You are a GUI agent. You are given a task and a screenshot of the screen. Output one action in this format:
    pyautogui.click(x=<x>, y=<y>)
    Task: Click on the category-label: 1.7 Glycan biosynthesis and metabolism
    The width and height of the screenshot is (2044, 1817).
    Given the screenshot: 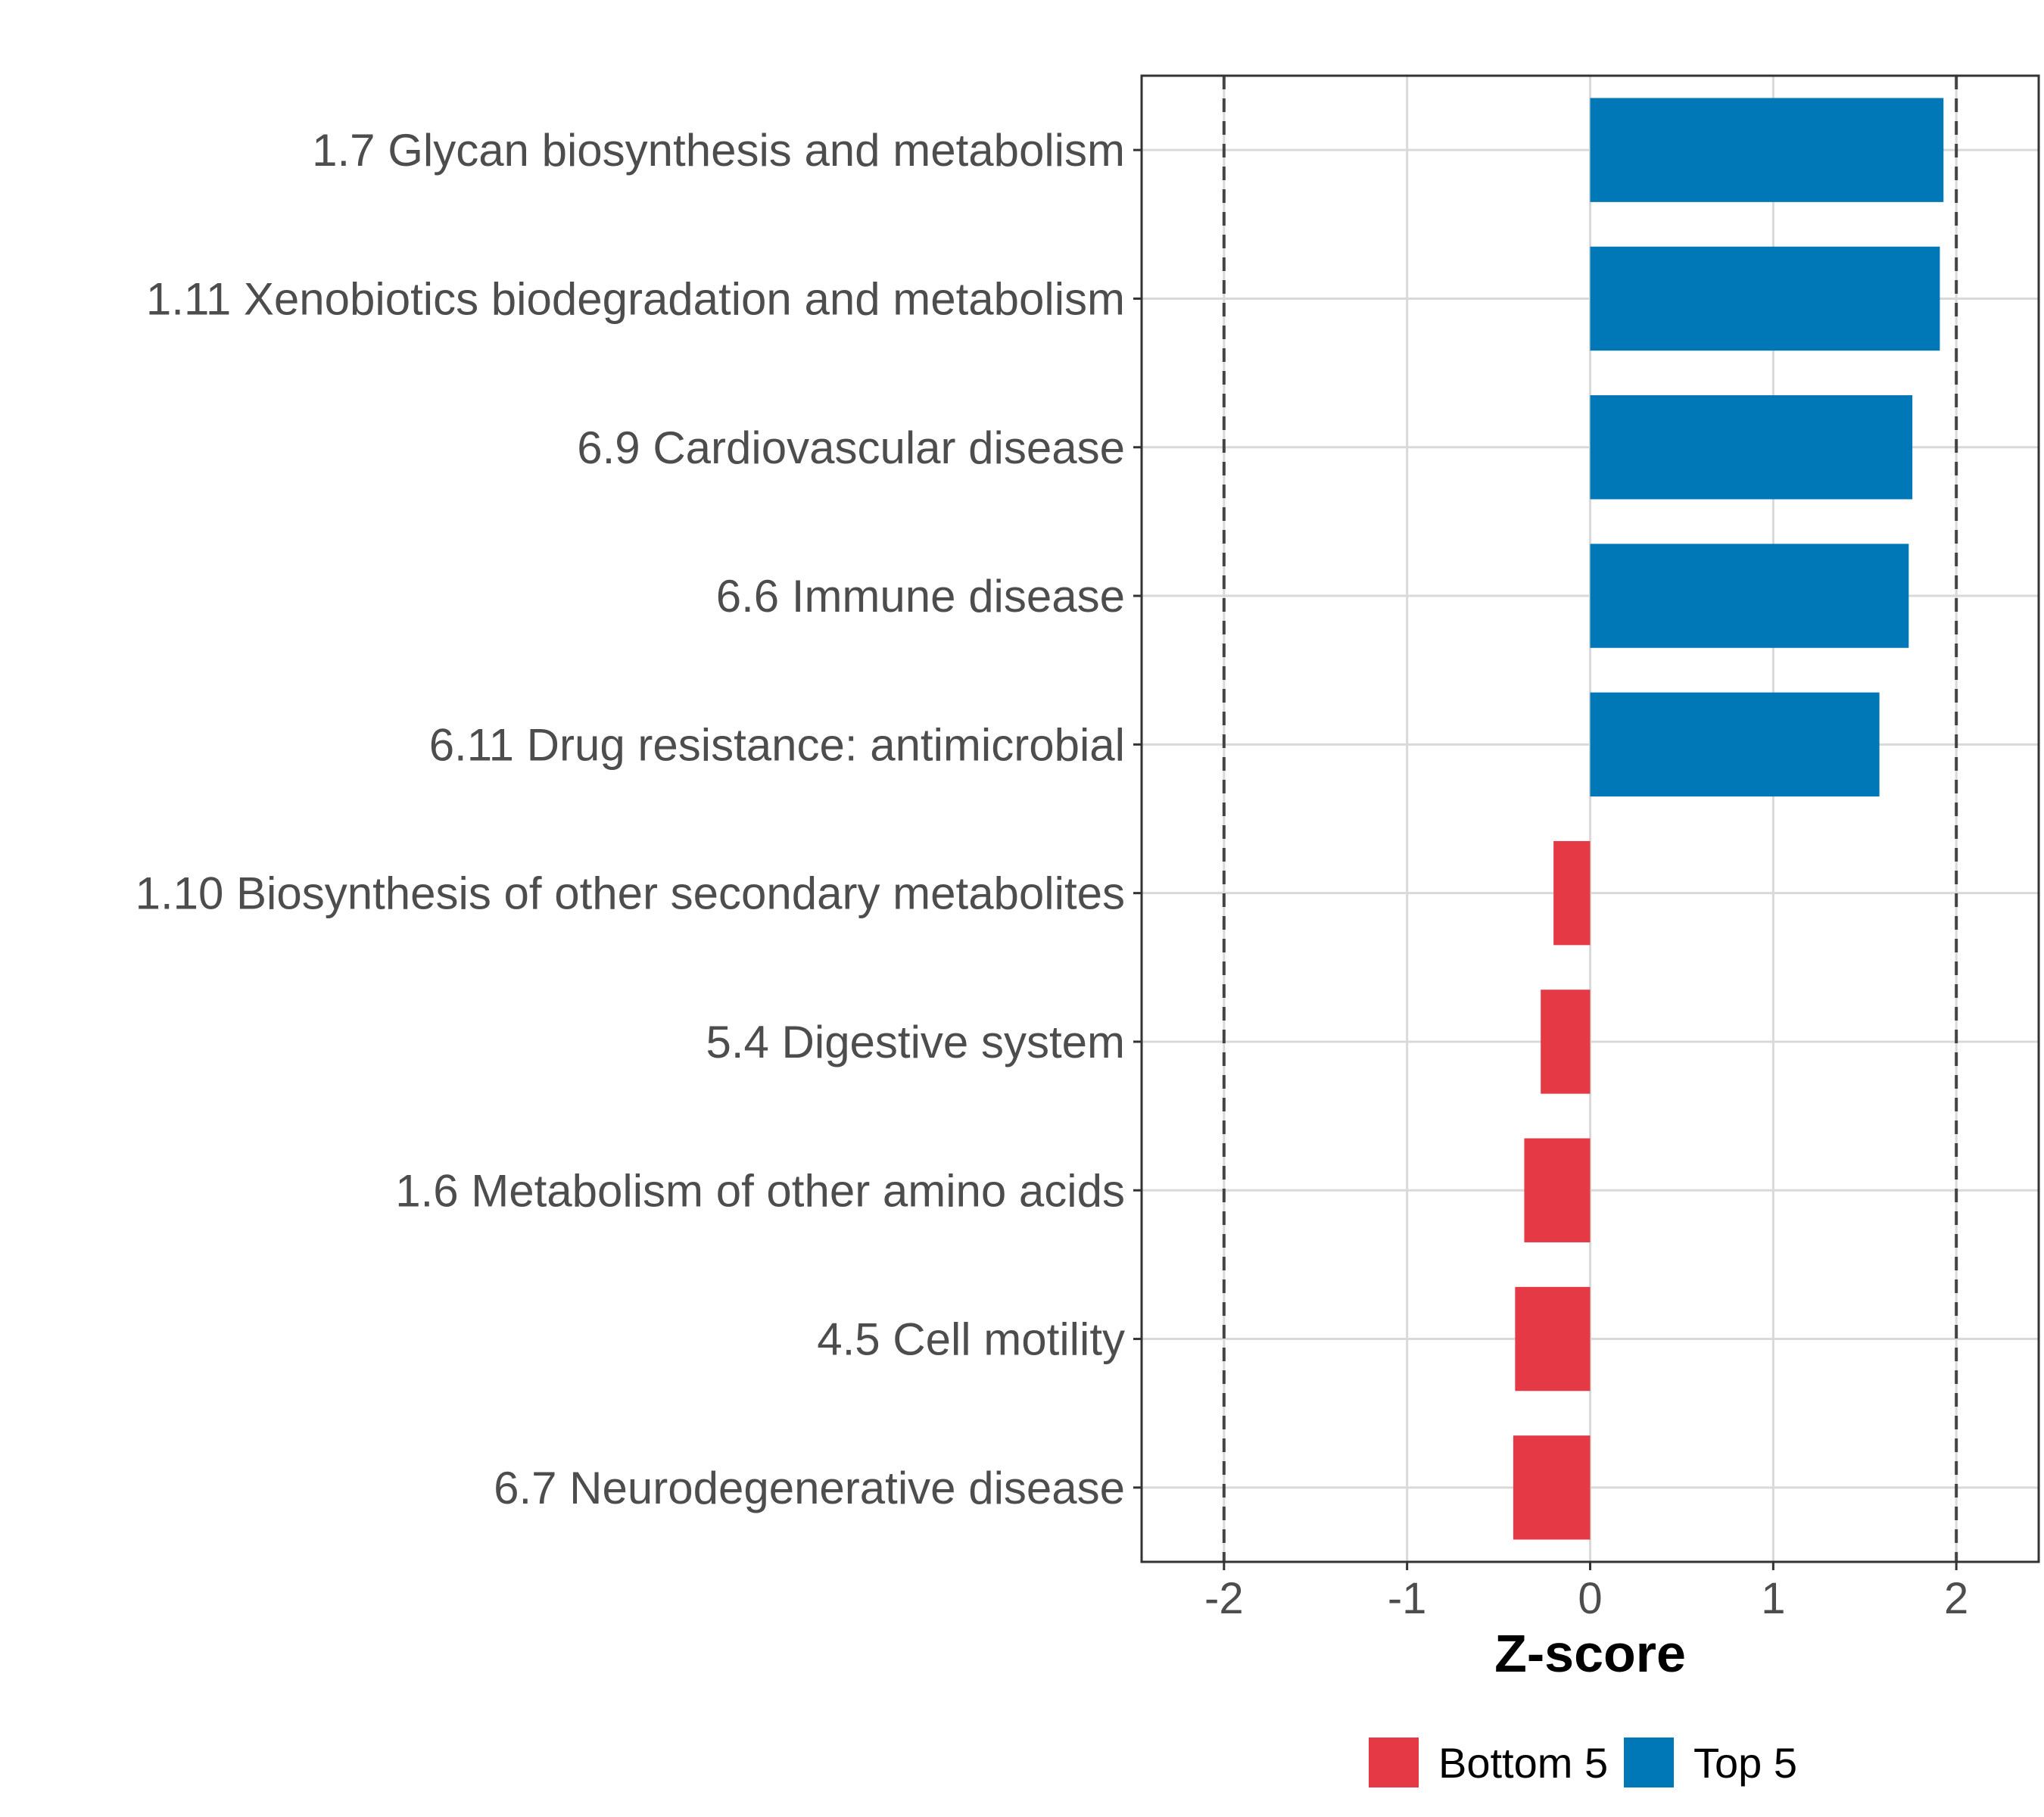 What is the action you would take?
    pyautogui.click(x=718, y=150)
    